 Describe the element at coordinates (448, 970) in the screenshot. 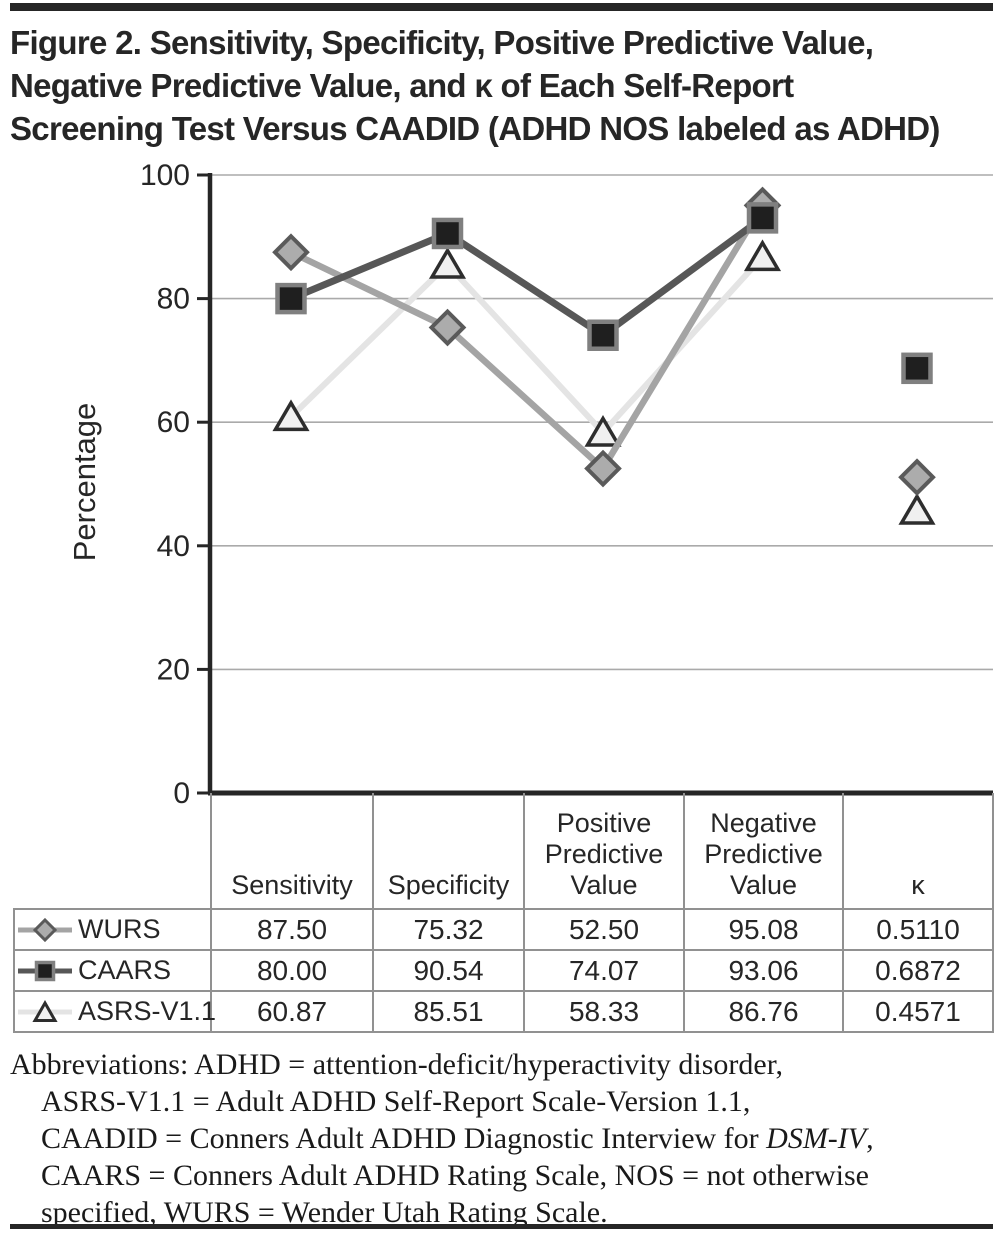

I see `table-cell: 90.54` at that location.